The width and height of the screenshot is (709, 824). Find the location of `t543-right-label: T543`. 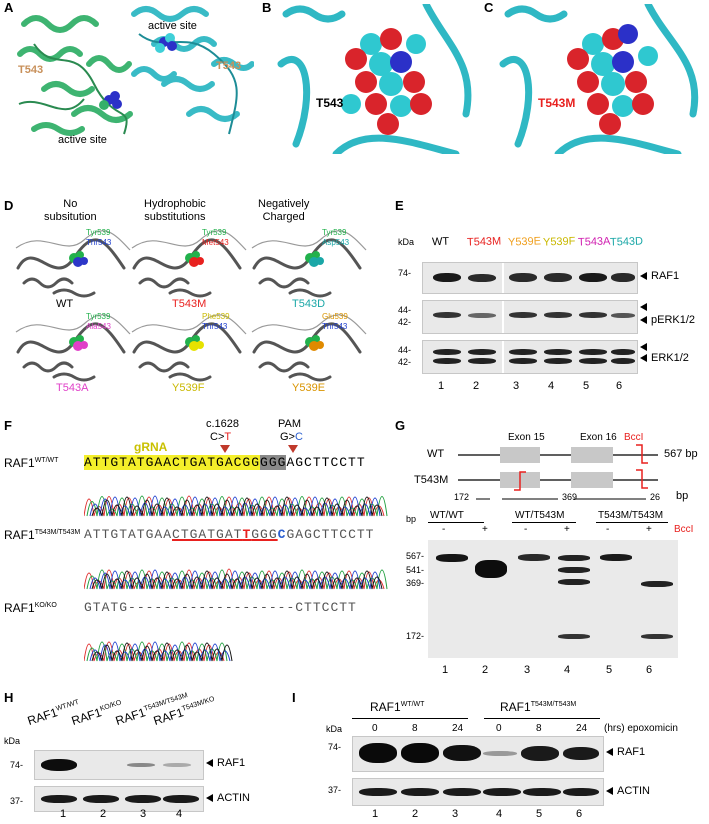

t543-right-label: T543 is located at coordinates (229, 66).